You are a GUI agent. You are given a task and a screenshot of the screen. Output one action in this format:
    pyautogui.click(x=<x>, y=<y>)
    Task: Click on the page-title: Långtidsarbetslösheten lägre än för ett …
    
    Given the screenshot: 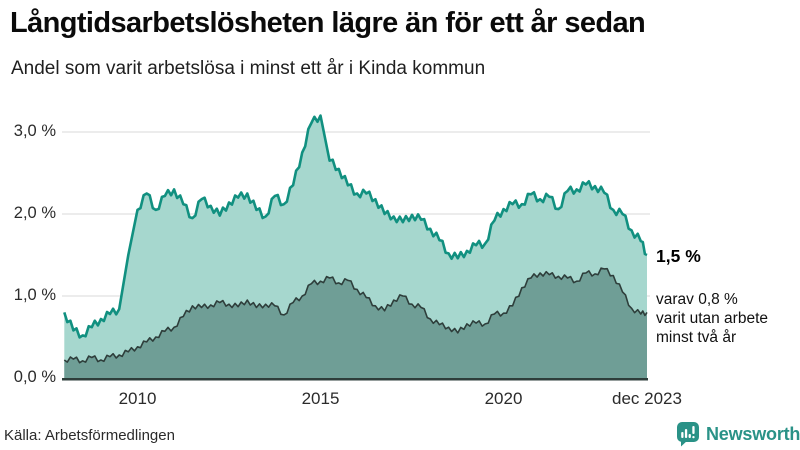 What is the action you would take?
    pyautogui.click(x=328, y=23)
    